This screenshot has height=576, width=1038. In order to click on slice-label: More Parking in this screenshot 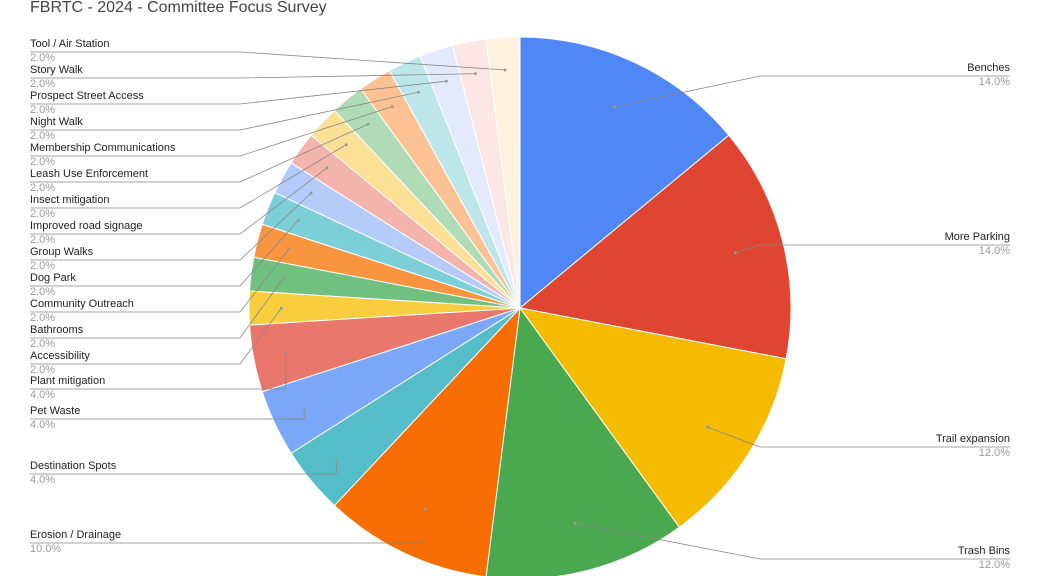, I will do `click(977, 237)`.